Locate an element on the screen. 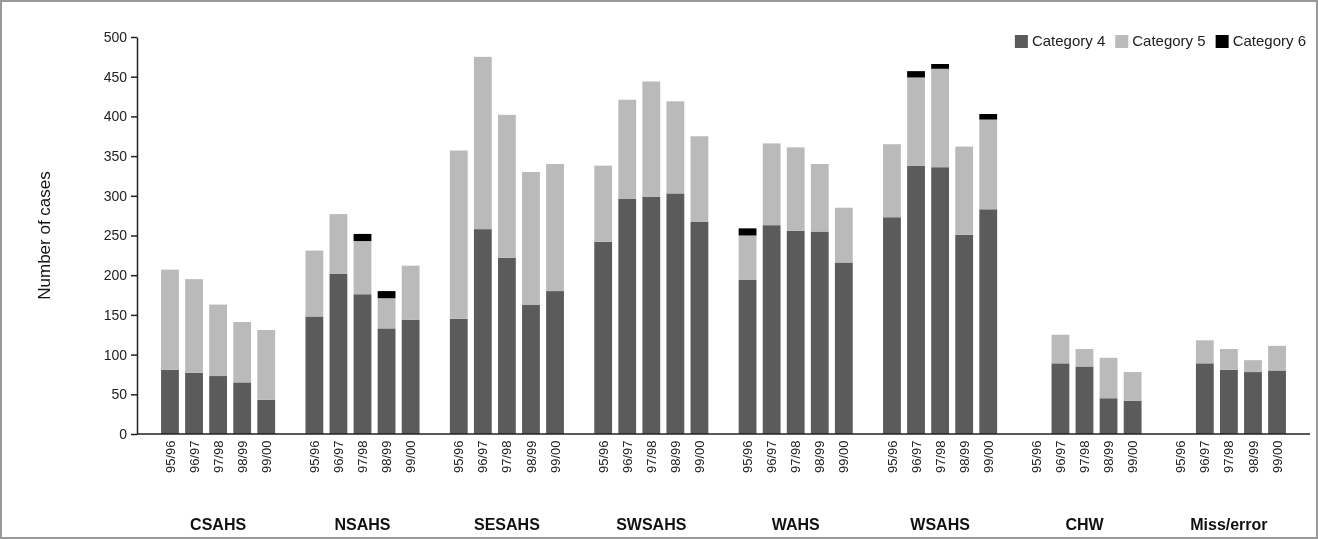 The width and height of the screenshot is (1318, 539). text: SWSAHS is located at coordinates (651, 524).